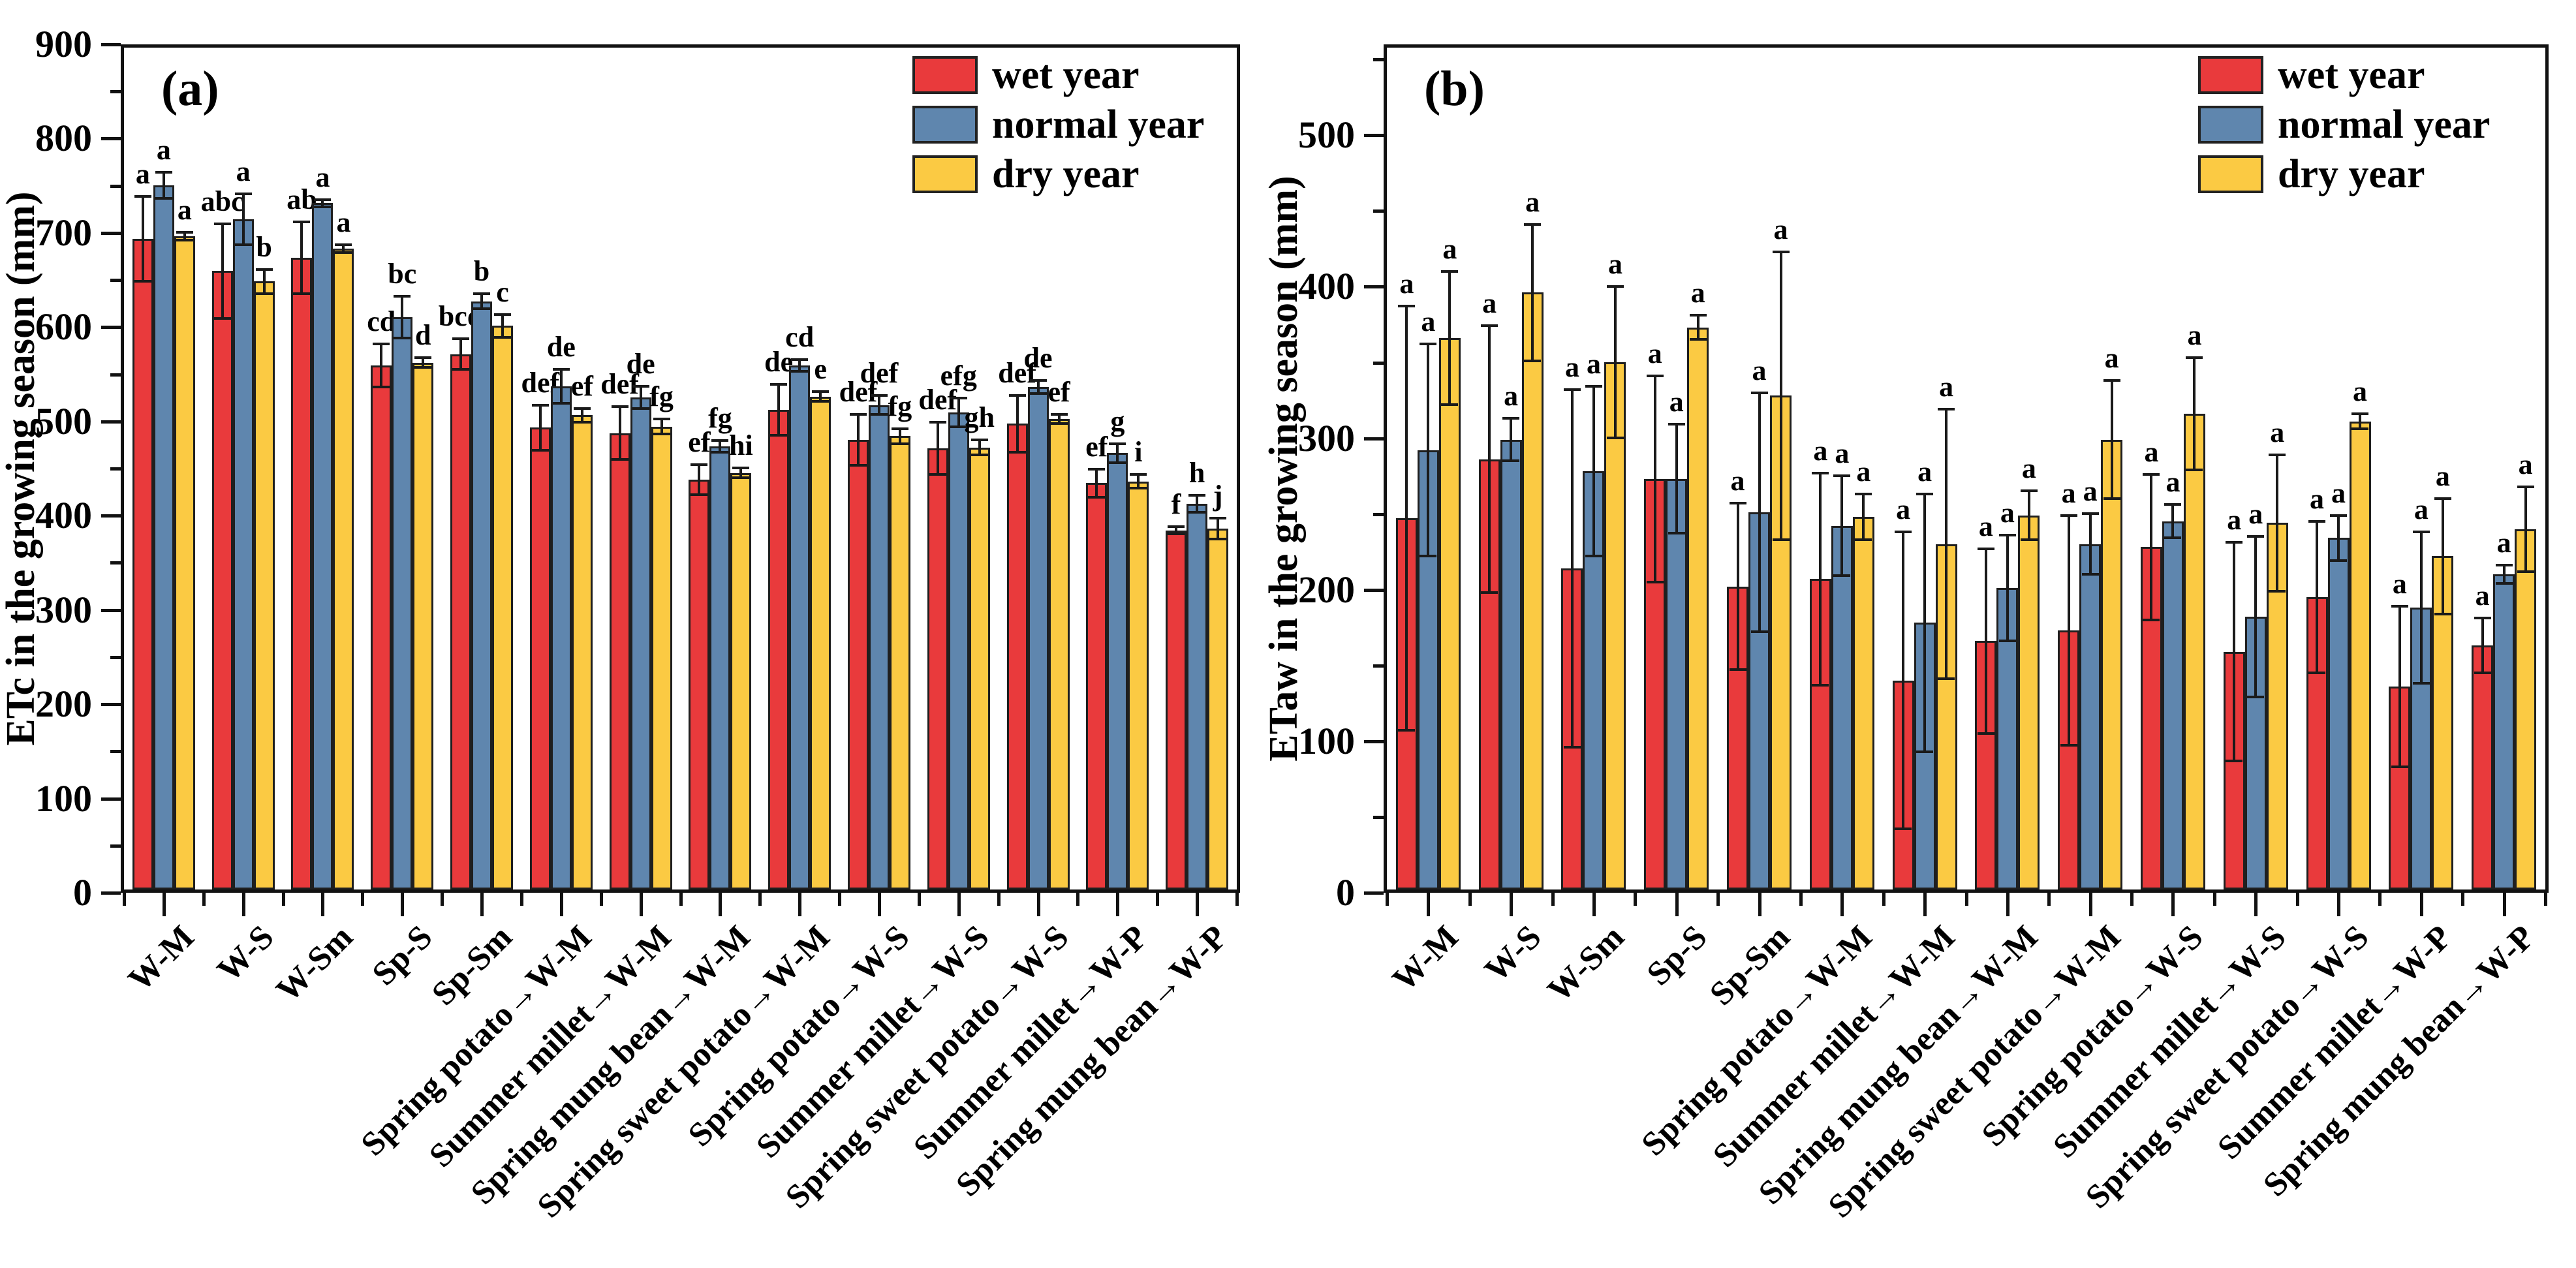  I want to click on legend-label: normal year, so click(1098, 124).